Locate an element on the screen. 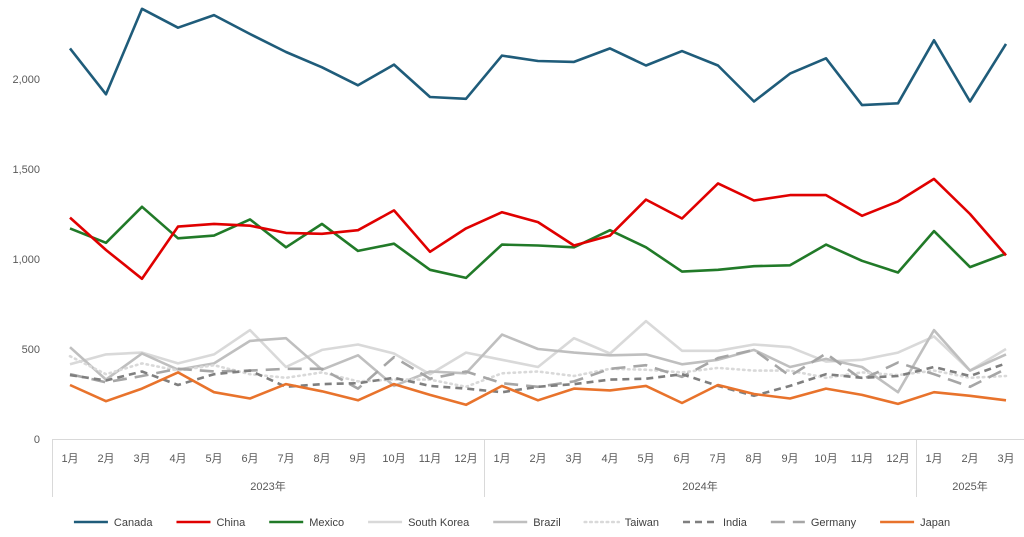  series-line-india is located at coordinates (538, 380).